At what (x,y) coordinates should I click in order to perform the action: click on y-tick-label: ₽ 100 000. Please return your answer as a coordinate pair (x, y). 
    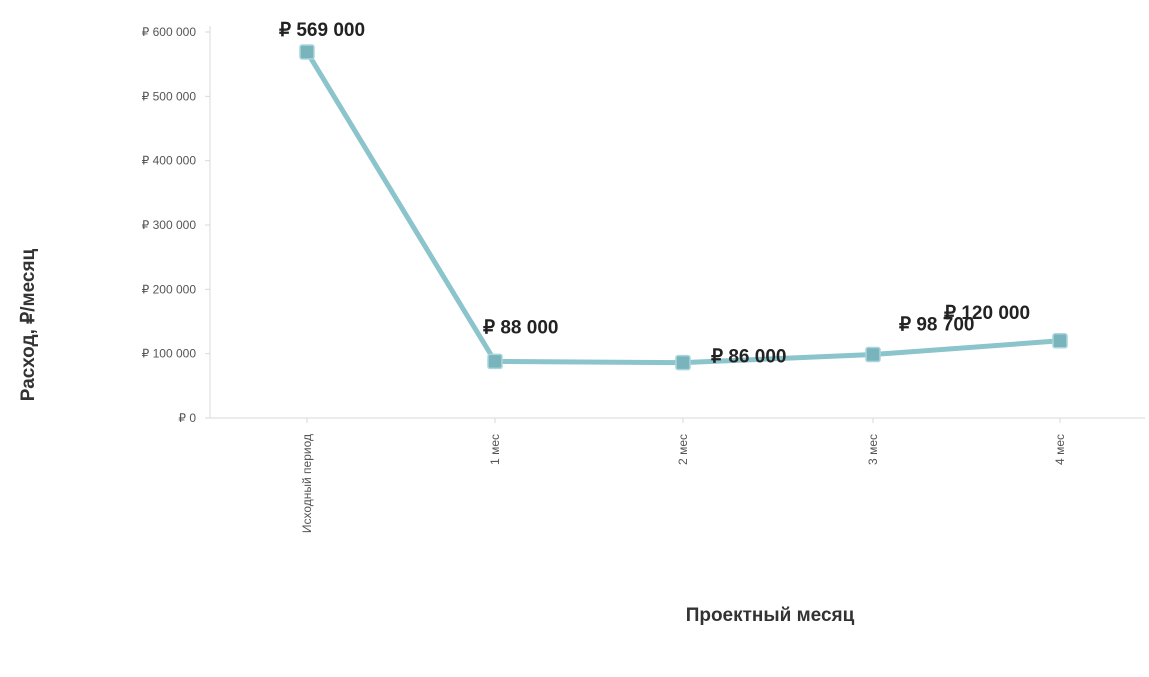
    Looking at the image, I should click on (169, 354).